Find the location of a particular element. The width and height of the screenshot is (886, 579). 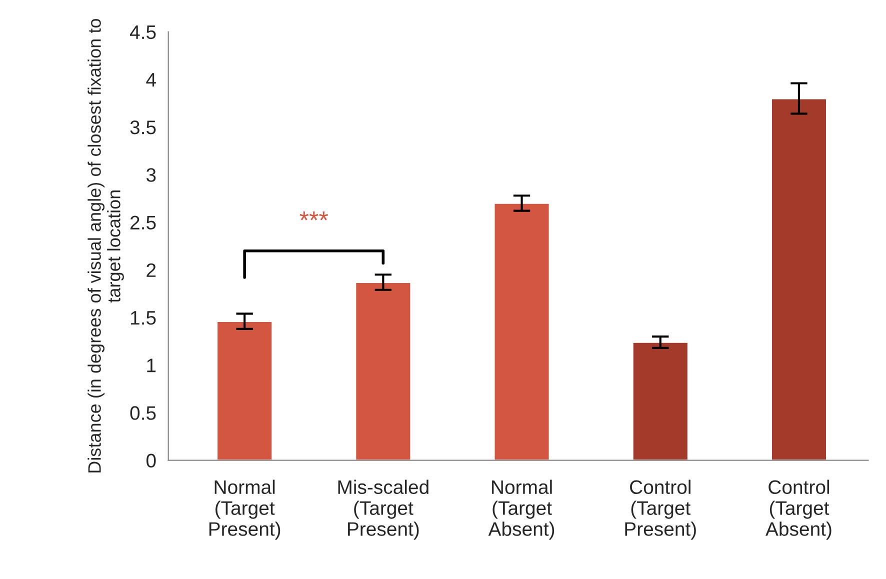

y-tick-label: 1.5 is located at coordinates (143, 318).